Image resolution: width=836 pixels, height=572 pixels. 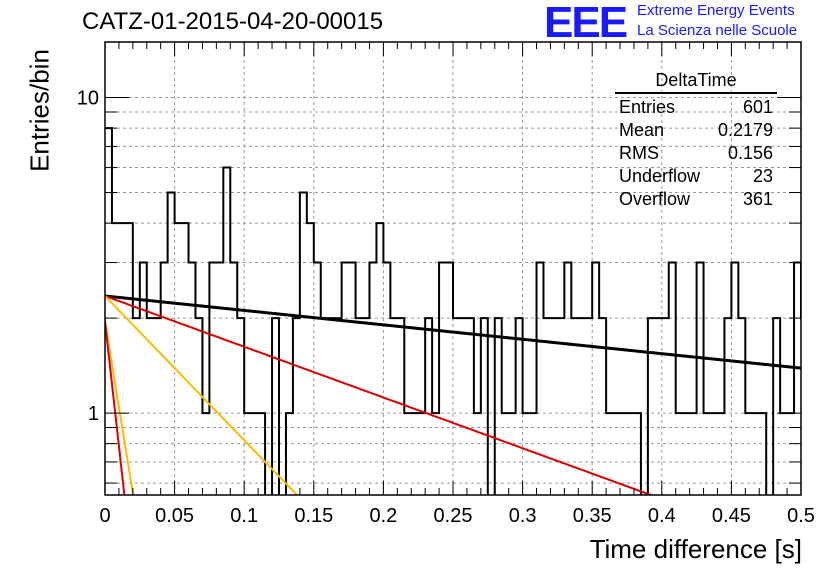 I want to click on x-tick-label: 0.25, so click(x=453, y=516).